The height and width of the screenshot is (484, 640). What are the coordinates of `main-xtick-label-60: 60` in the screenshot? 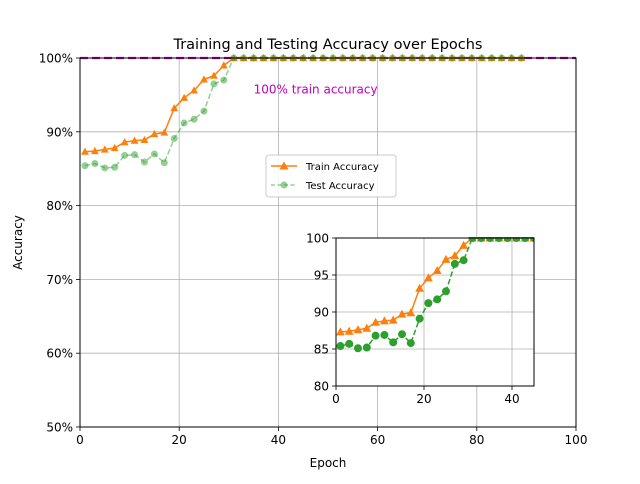 It's located at (377, 440).